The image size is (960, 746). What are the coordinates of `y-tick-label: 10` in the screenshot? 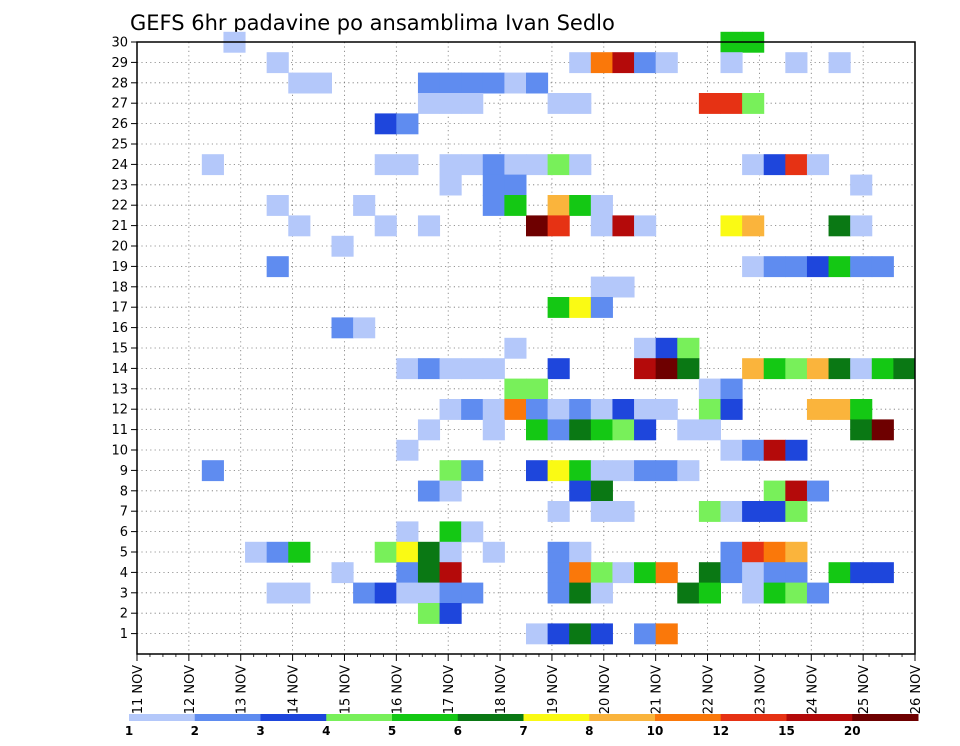 It's located at (119, 451).